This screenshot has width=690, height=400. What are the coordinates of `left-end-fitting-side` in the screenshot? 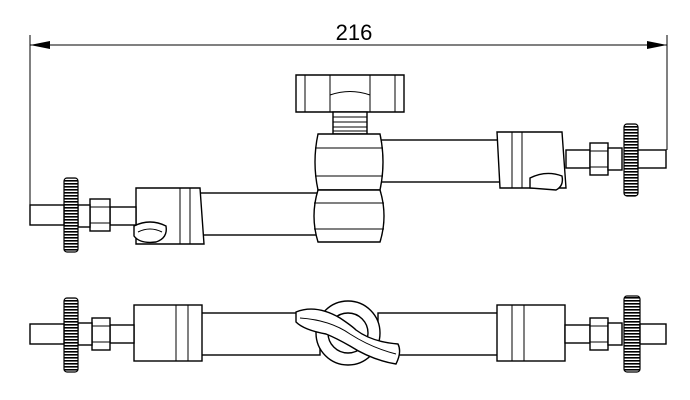 It's located at (83, 215).